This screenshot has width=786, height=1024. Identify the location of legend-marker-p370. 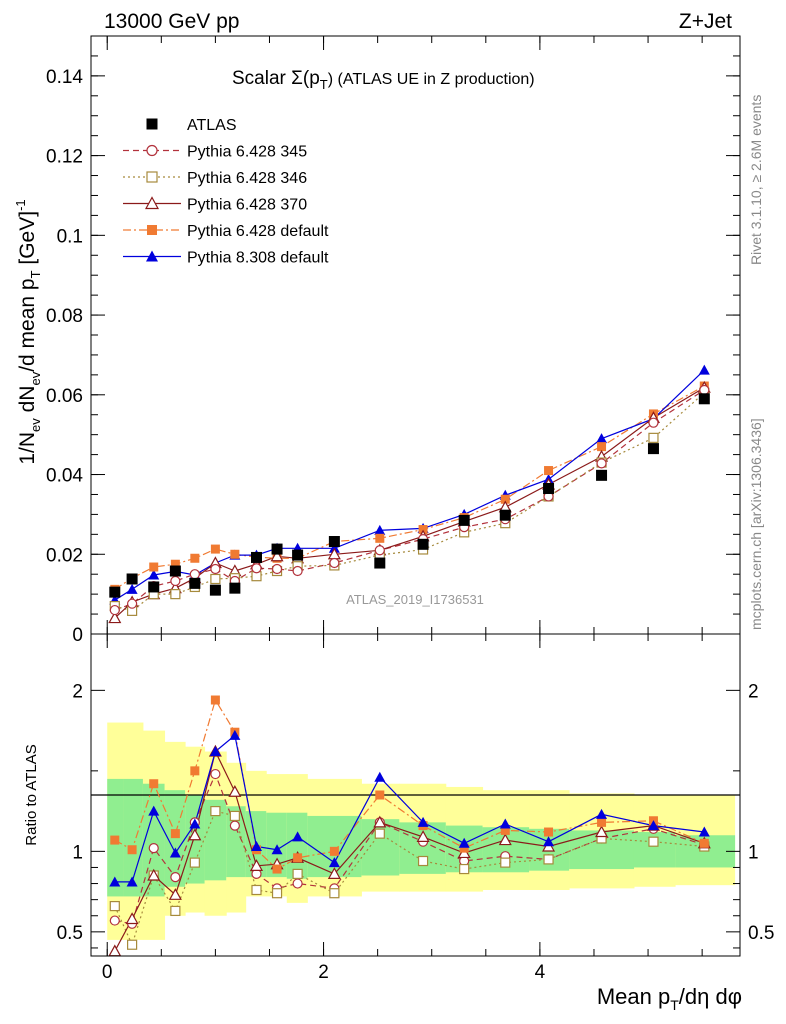
(152, 203).